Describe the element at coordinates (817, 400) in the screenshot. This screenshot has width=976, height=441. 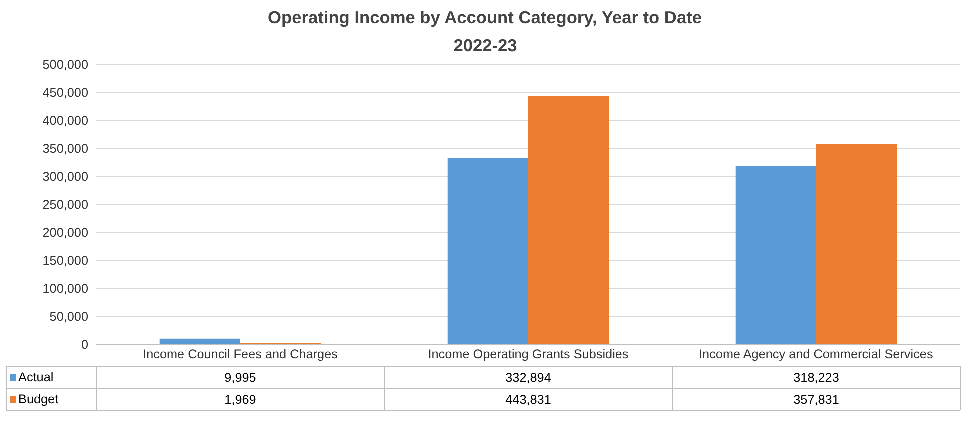
I see `data-label: 357,831` at that location.